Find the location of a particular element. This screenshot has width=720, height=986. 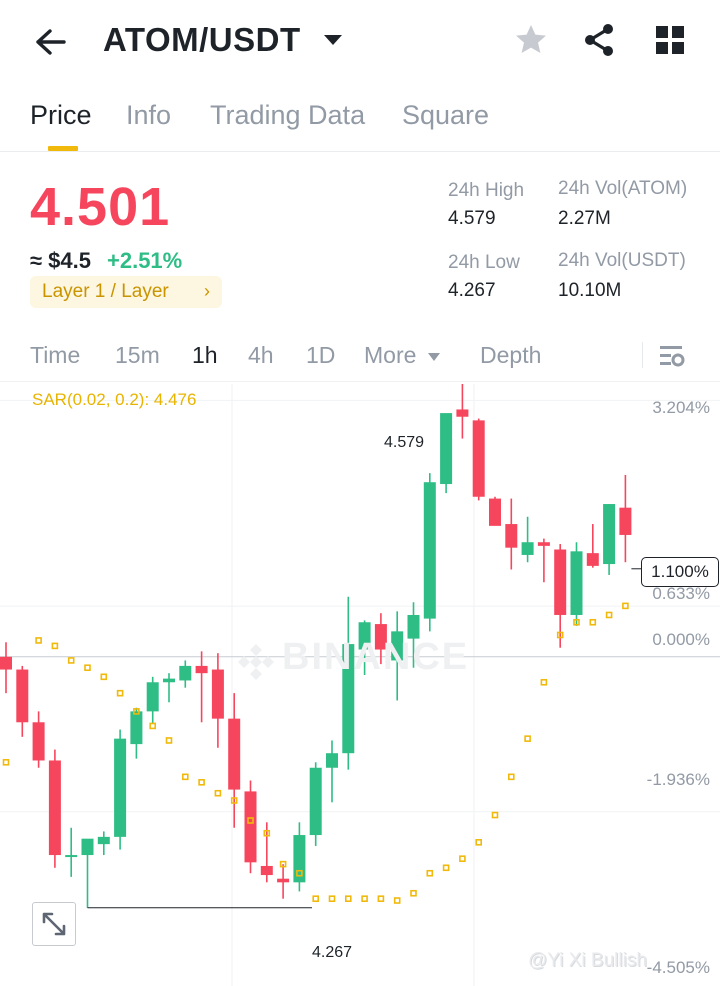

page-tabs: Price Info Trading Data Square is located at coordinates (360, 121).